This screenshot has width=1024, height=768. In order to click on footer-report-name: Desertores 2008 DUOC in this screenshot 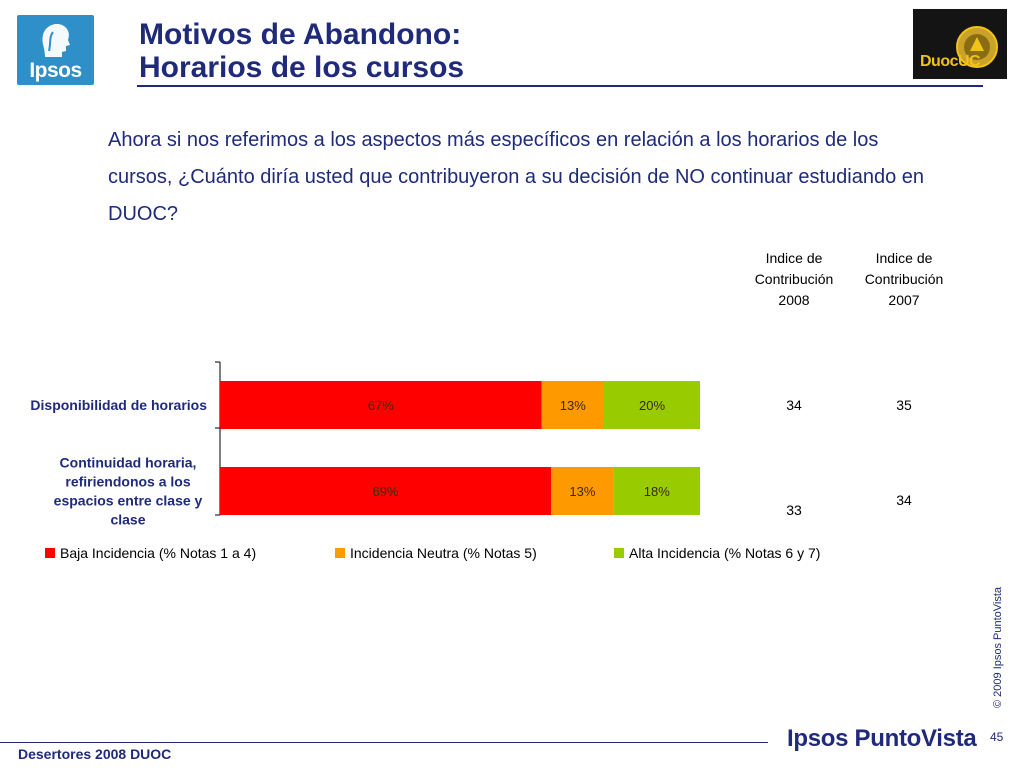, I will do `click(95, 754)`.